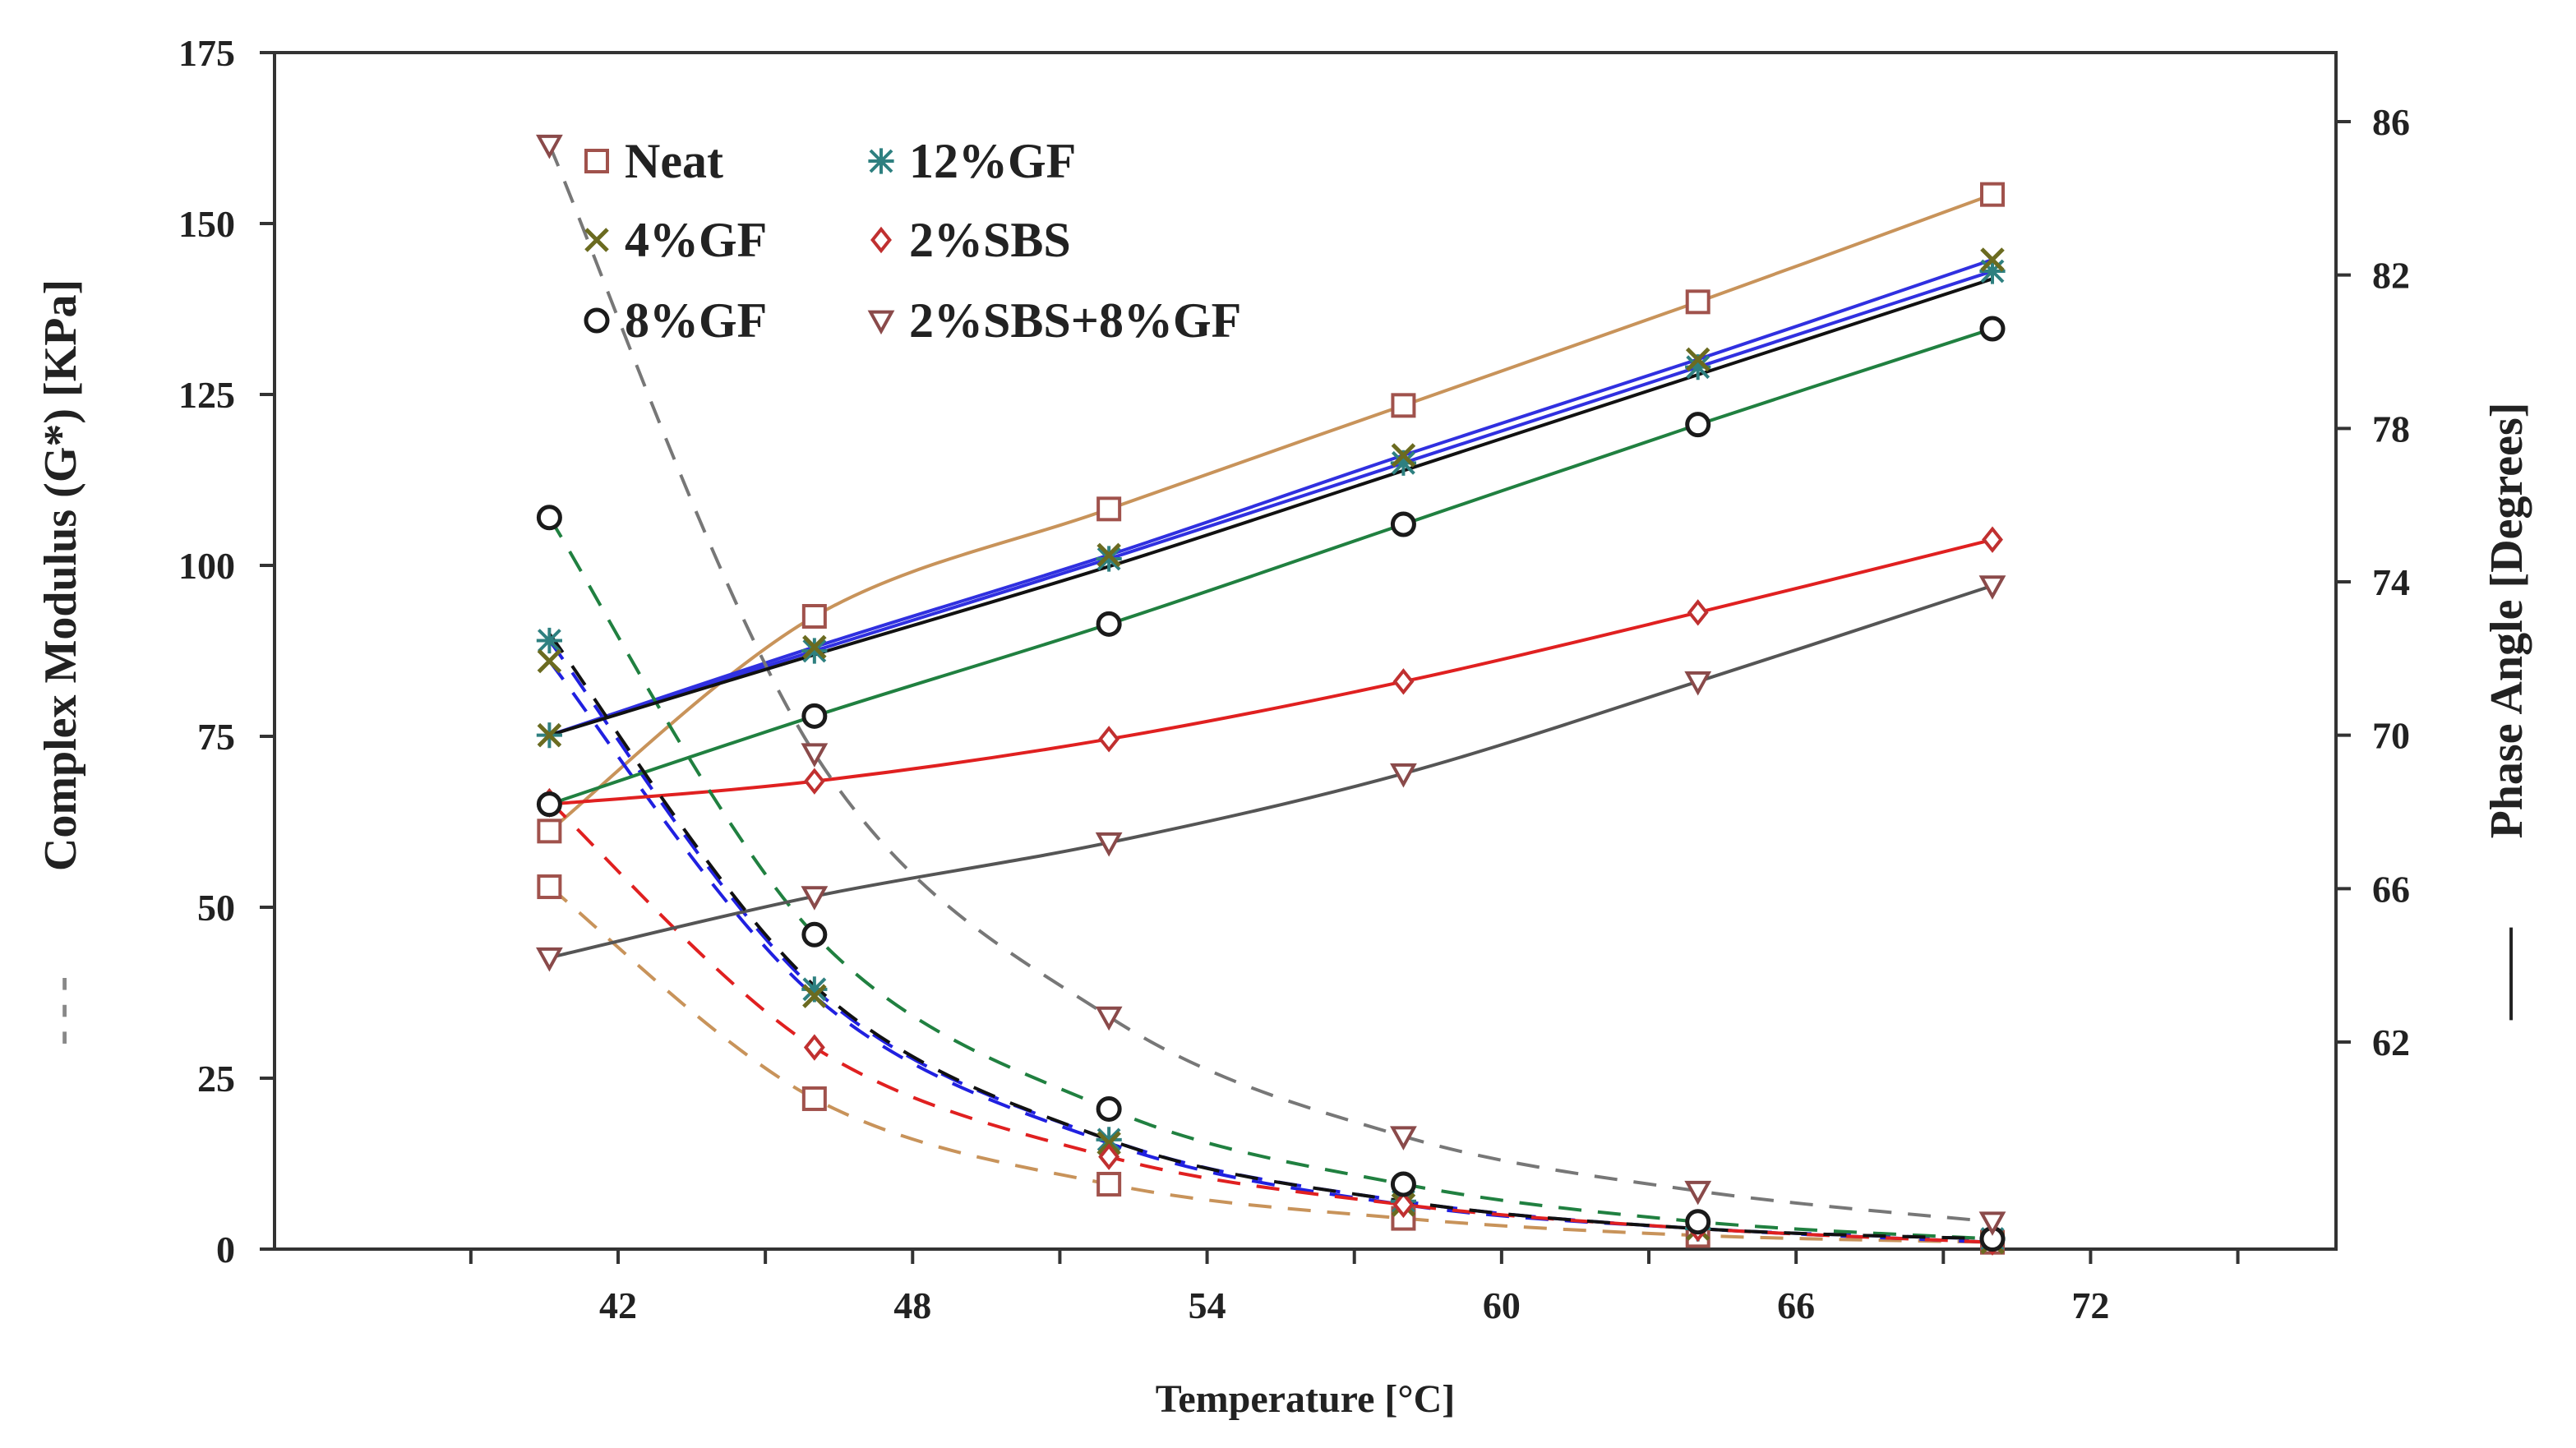  What do you see at coordinates (2391, 889) in the screenshot?
I see `y2-tick-label: 66` at bounding box center [2391, 889].